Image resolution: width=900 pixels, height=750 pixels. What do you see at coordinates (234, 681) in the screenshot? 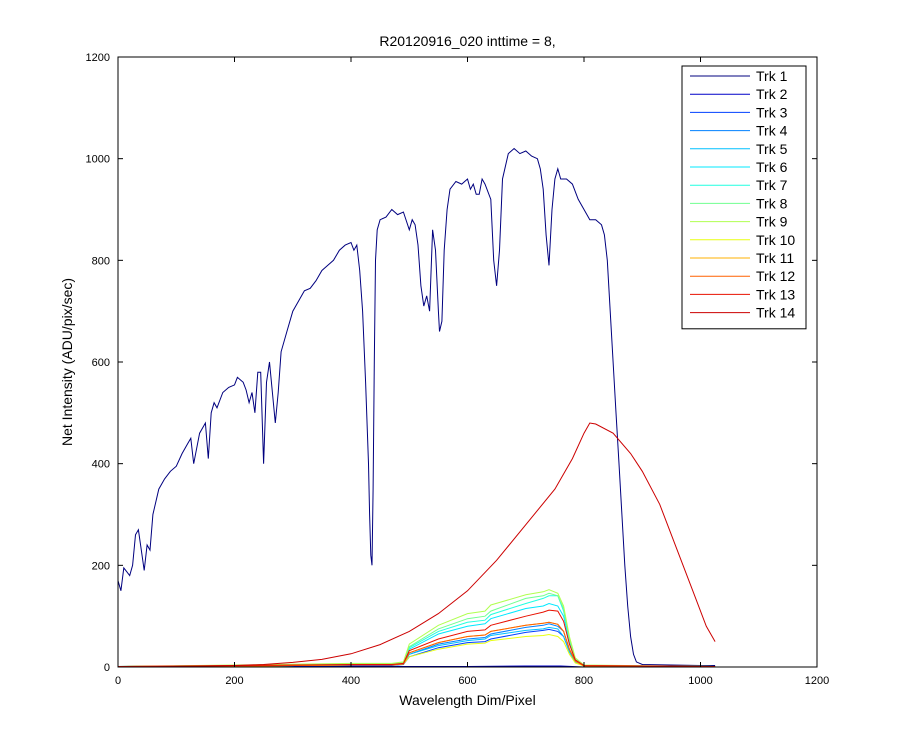
I see `x-tick-label: 200` at bounding box center [234, 681].